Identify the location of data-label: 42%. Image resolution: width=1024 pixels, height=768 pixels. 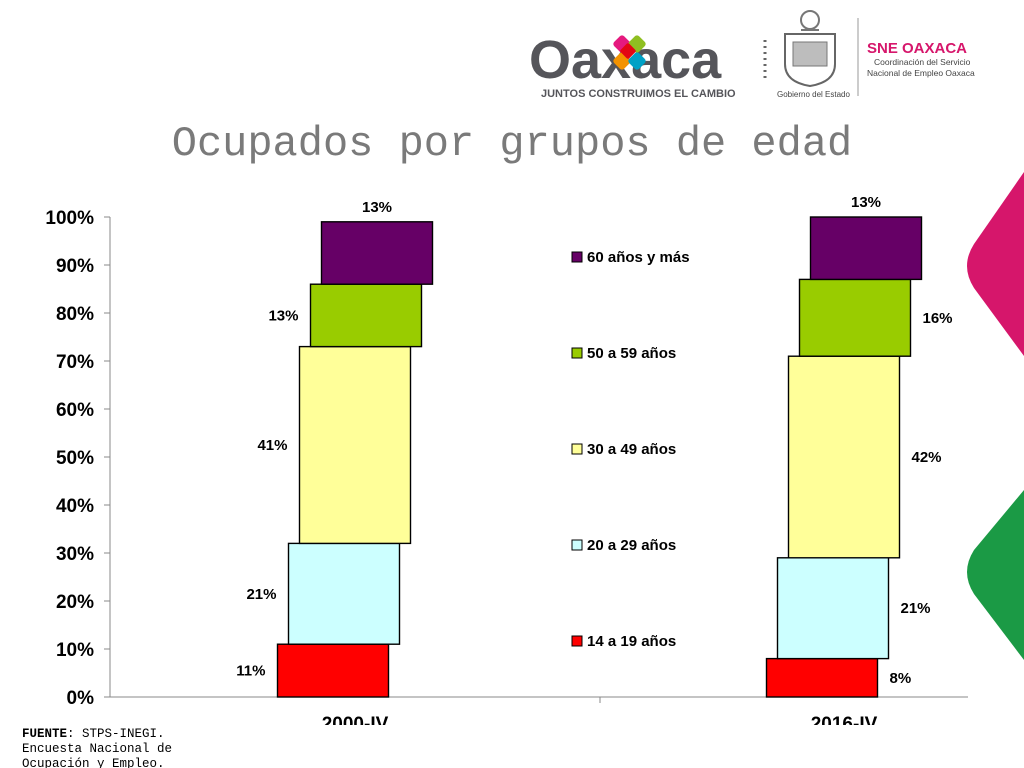
(927, 457).